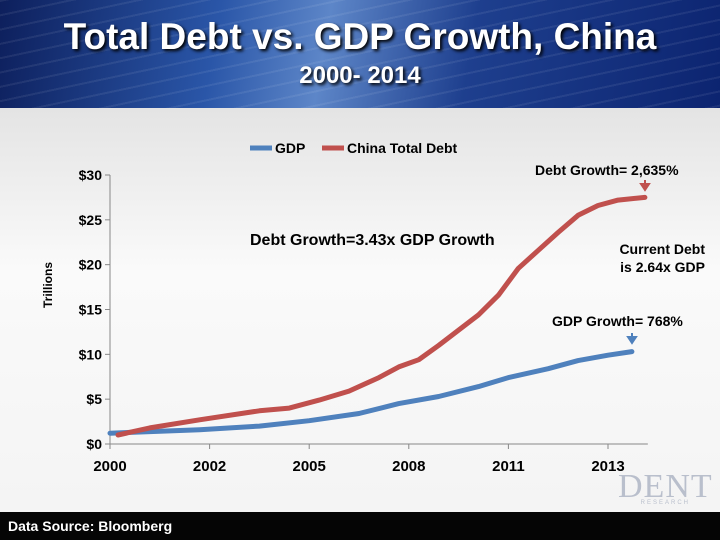 The width and height of the screenshot is (720, 540). Describe the element at coordinates (109, 466) in the screenshot. I see `x-tick-label: 2000` at that location.